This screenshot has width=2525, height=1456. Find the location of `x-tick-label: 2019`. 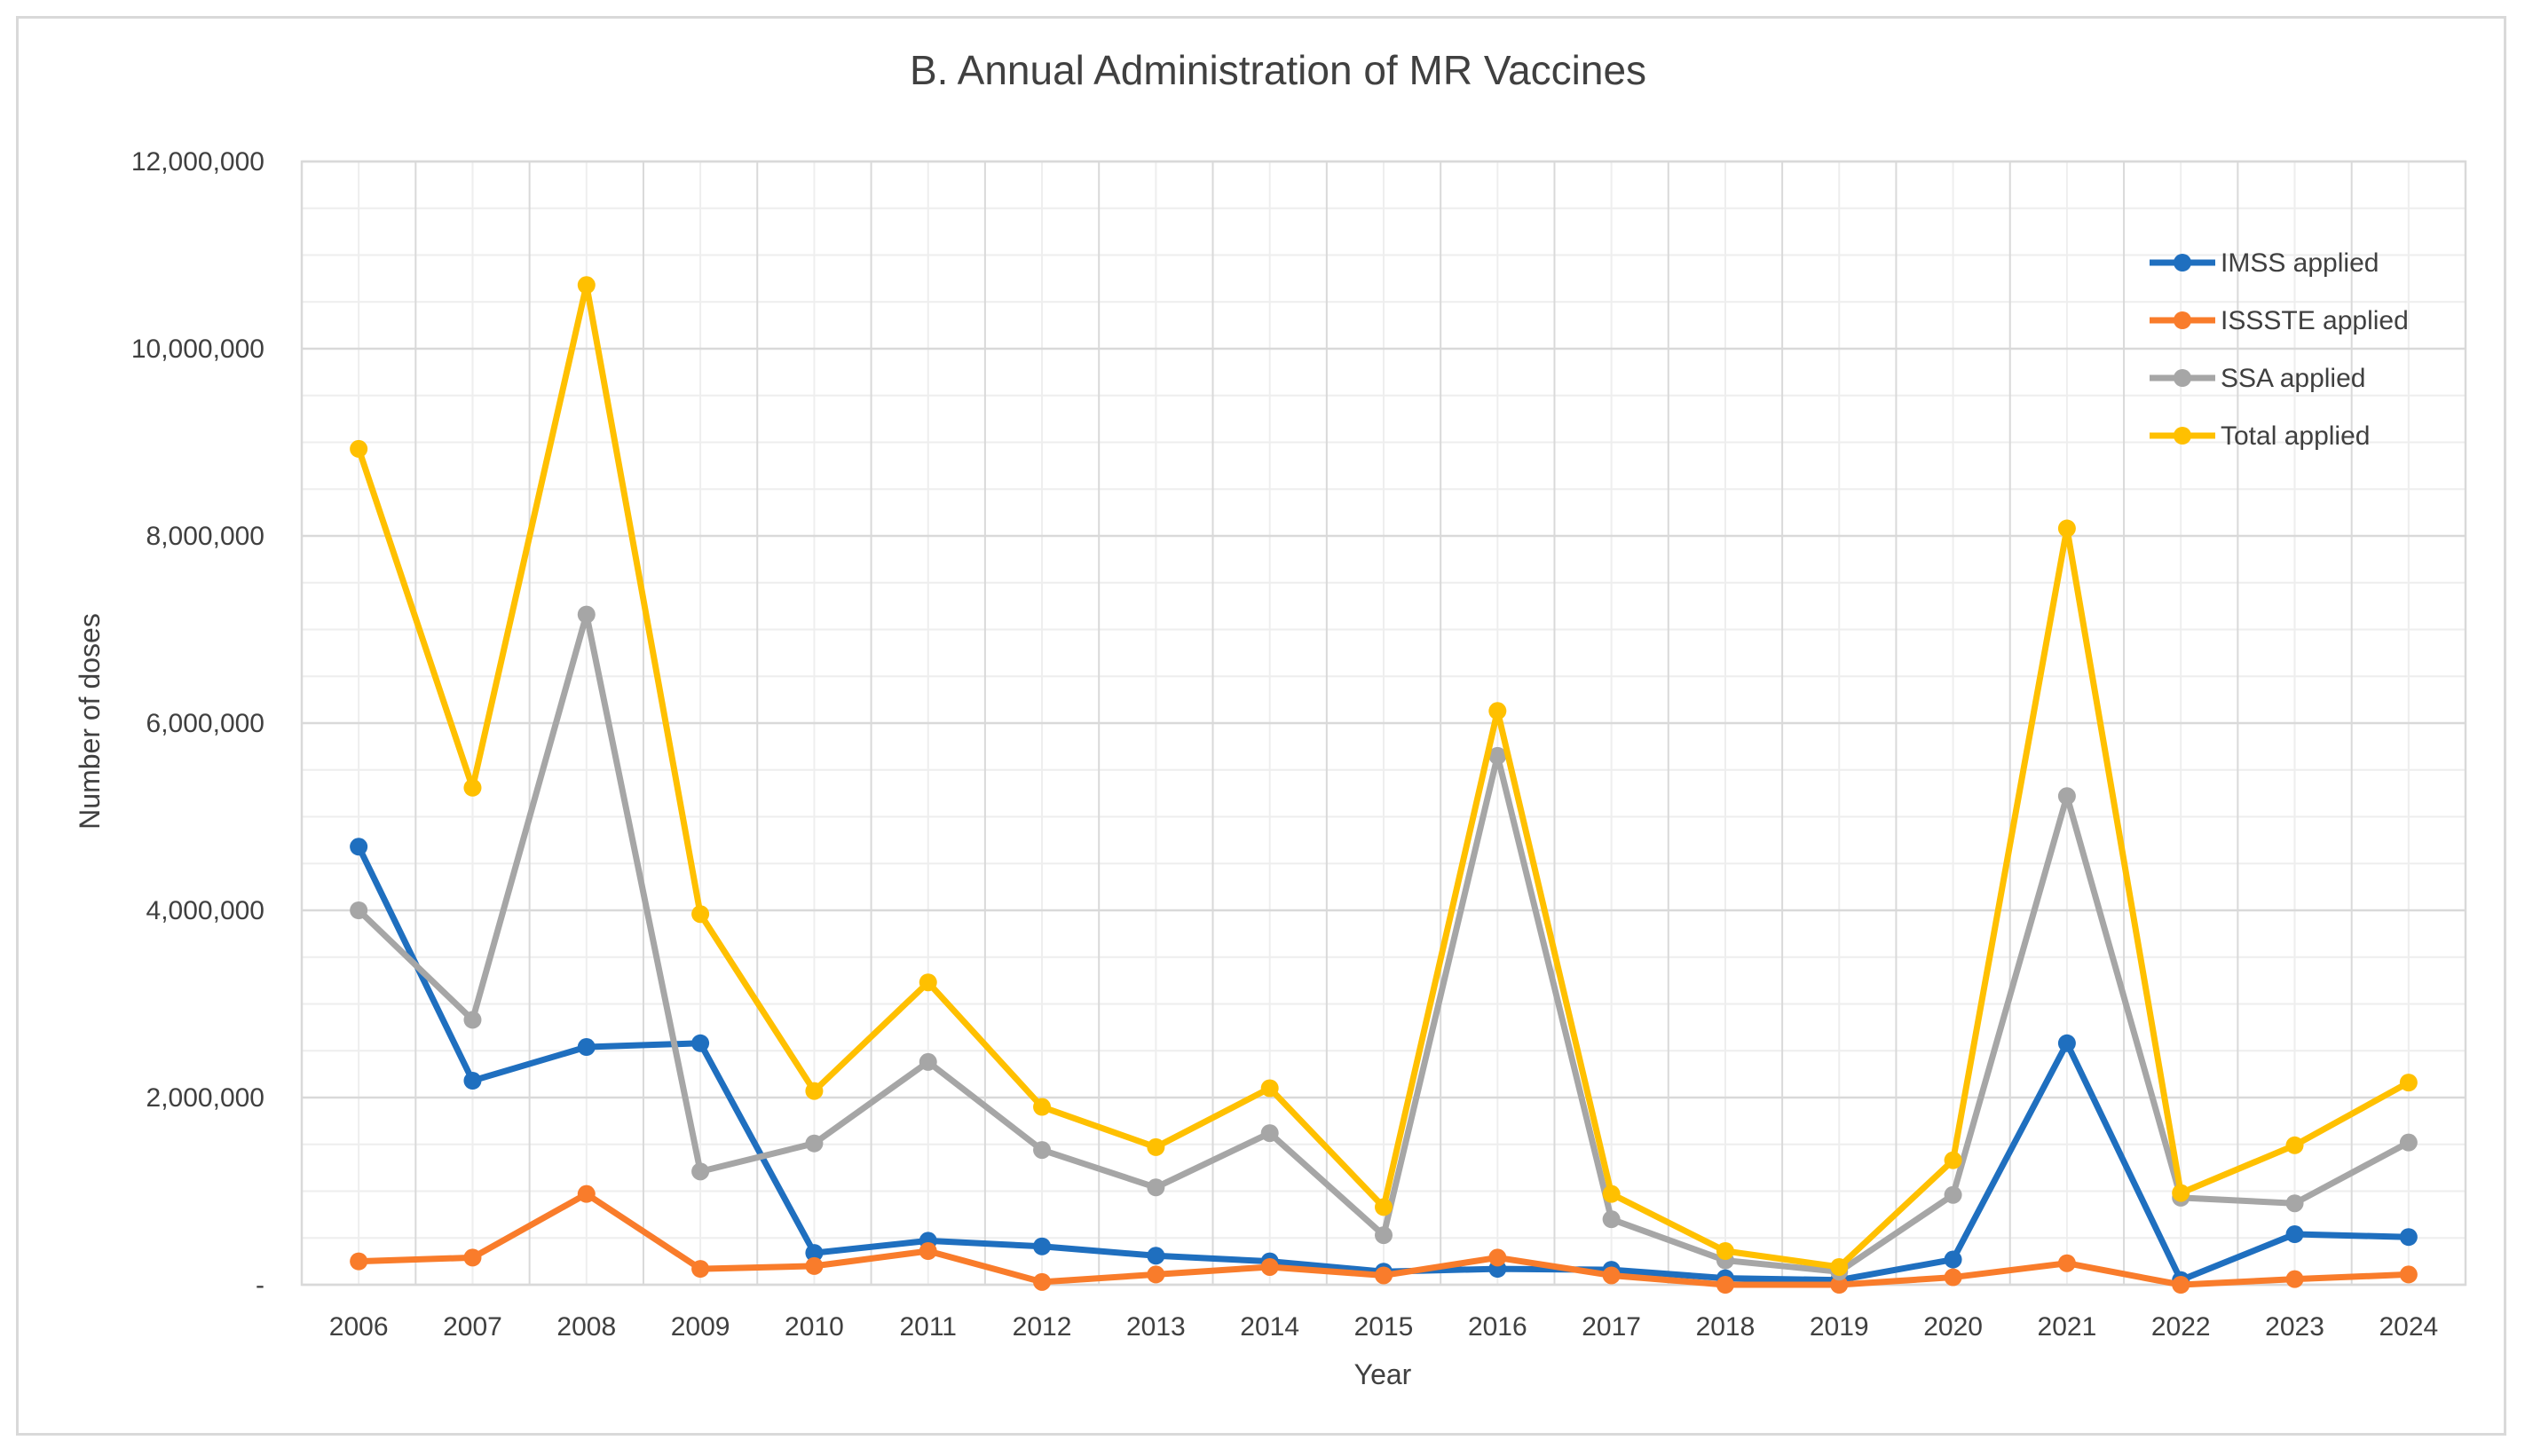

x-tick-label: 2019 is located at coordinates (1839, 1327).